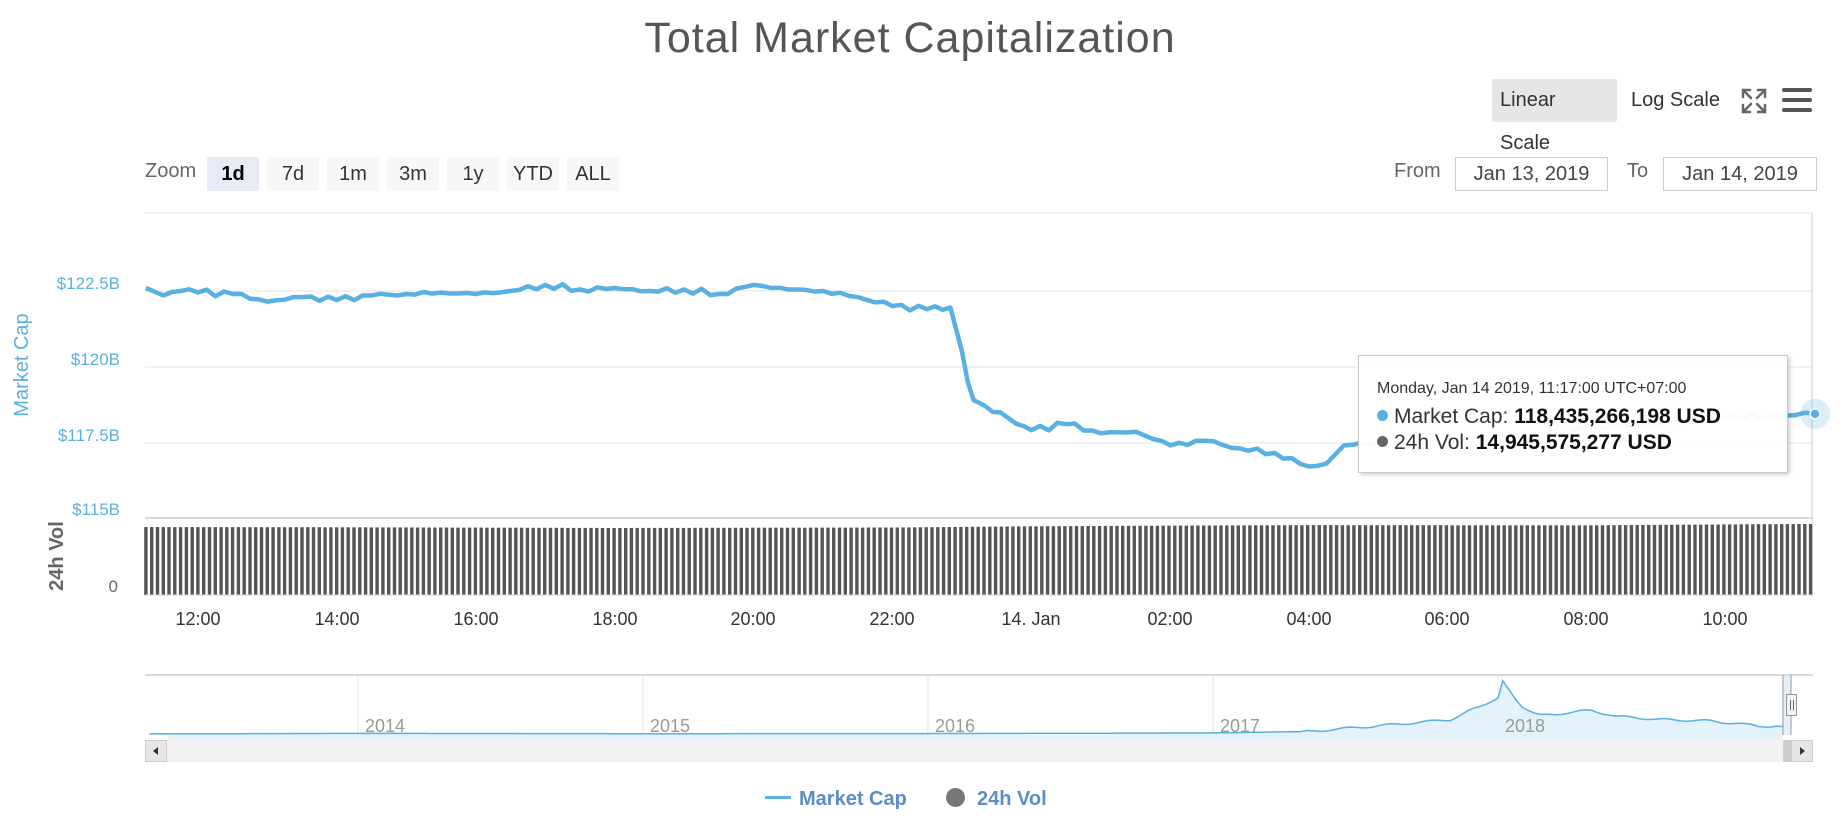  What do you see at coordinates (1531, 174) in the screenshot?
I see `range-from-input` at bounding box center [1531, 174].